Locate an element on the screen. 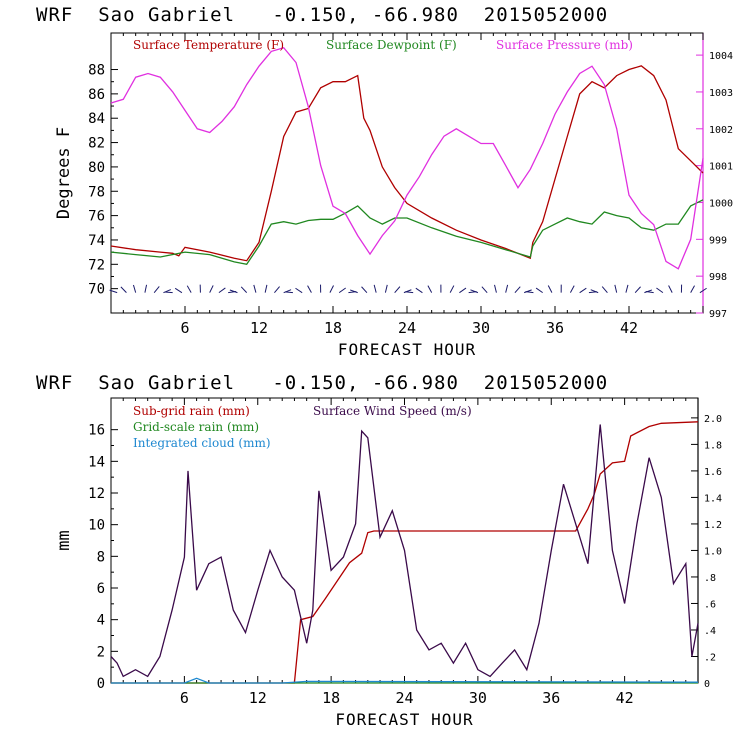  y2-tick-label: 999 is located at coordinates (718, 240).